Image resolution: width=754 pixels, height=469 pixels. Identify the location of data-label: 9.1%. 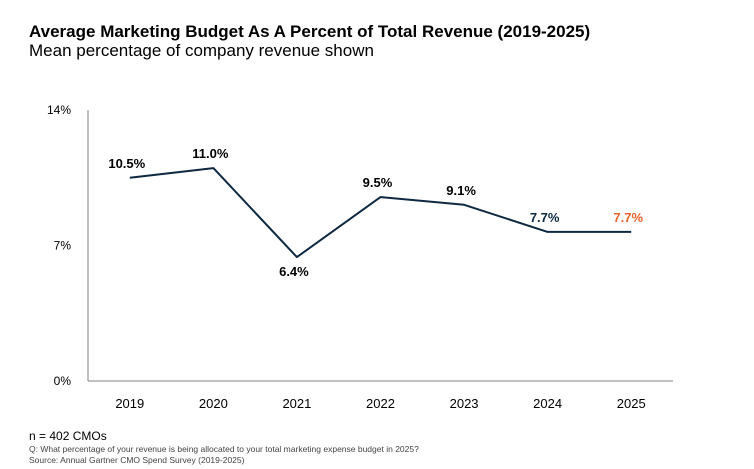
(461, 190).